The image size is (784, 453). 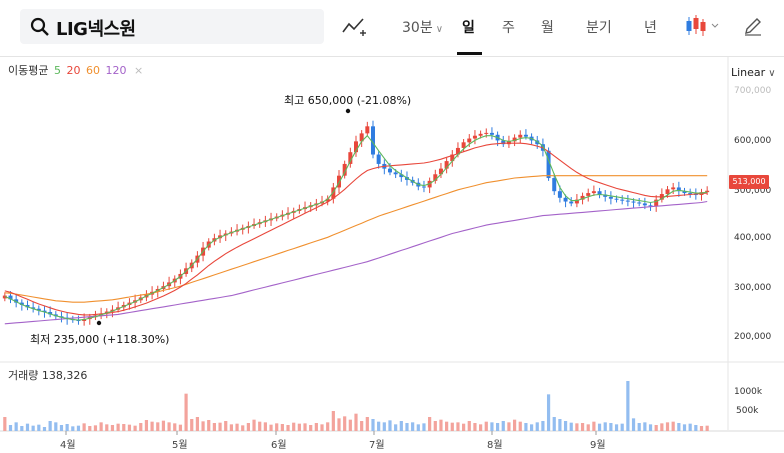 What do you see at coordinates (138, 70) in the screenshot?
I see `close-icon: ×` at bounding box center [138, 70].